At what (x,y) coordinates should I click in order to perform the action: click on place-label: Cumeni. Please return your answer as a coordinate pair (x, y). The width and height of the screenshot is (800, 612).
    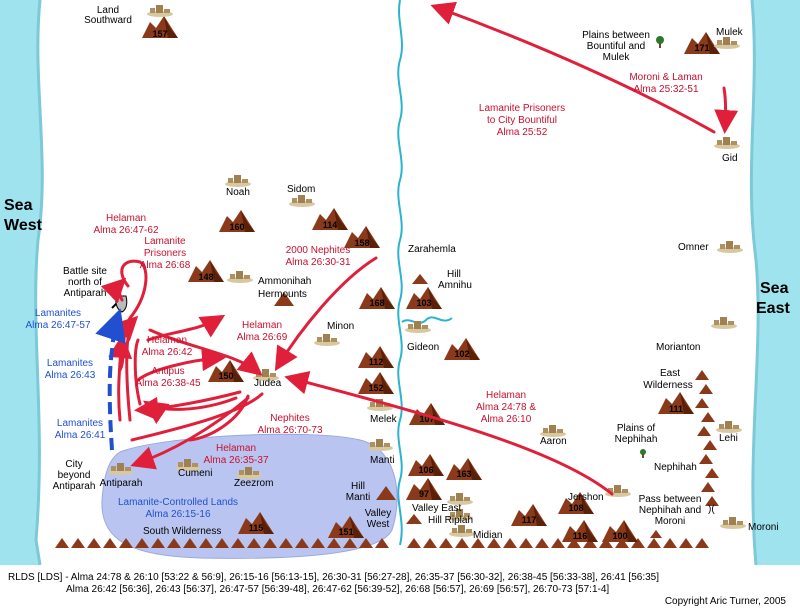
    Looking at the image, I should click on (195, 473).